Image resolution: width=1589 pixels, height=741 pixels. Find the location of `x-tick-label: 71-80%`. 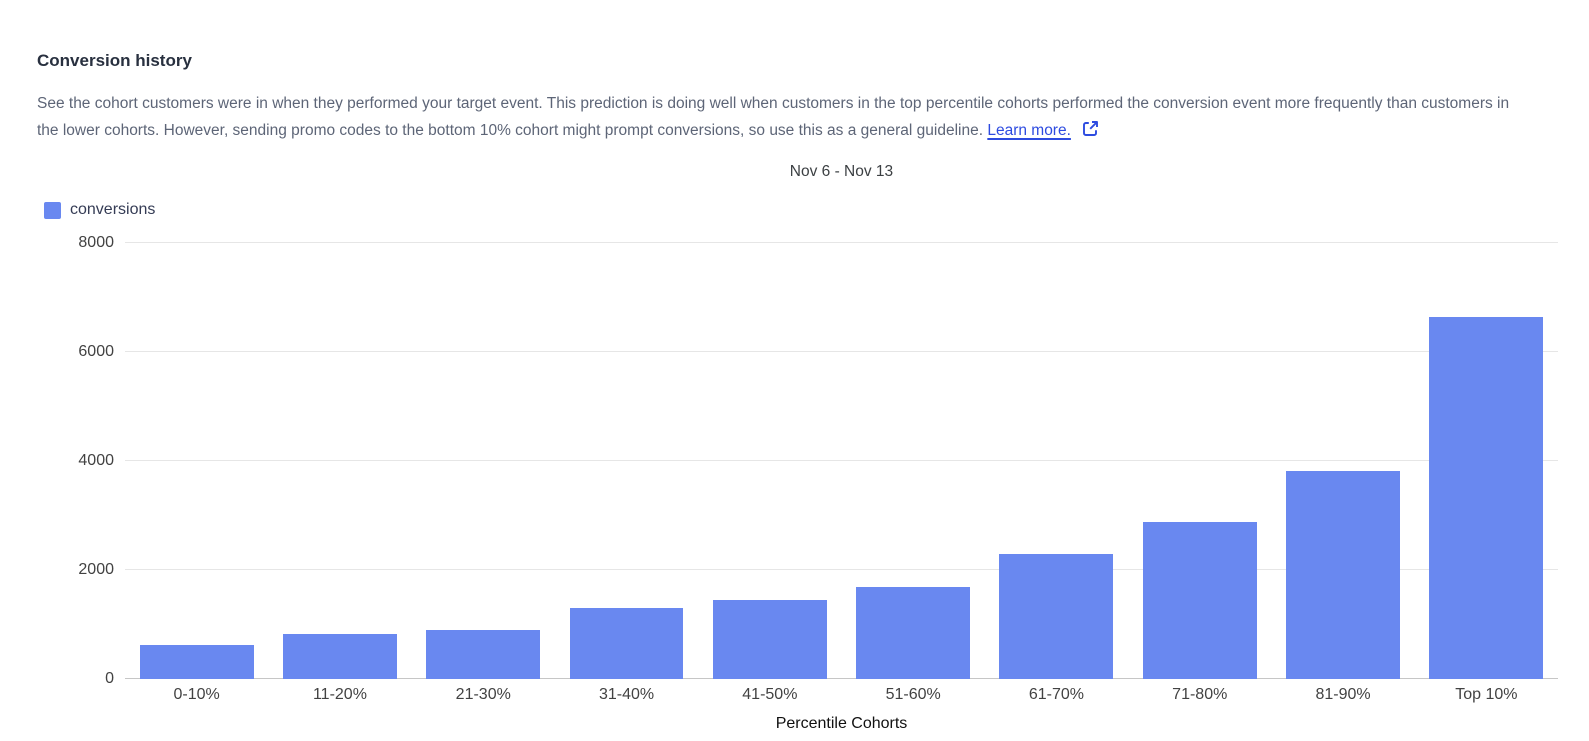

x-tick-label: 71-80% is located at coordinates (1200, 694).